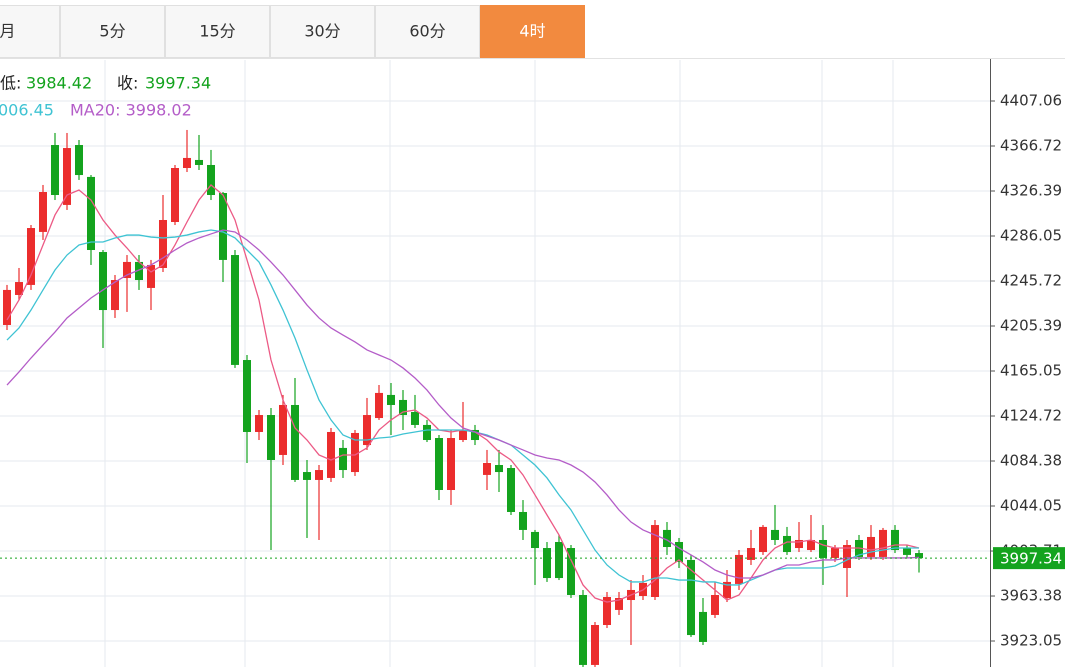 This screenshot has width=1065, height=667. Describe the element at coordinates (1031, 326) in the screenshot. I see `y-tick-label: 4205.39` at that location.